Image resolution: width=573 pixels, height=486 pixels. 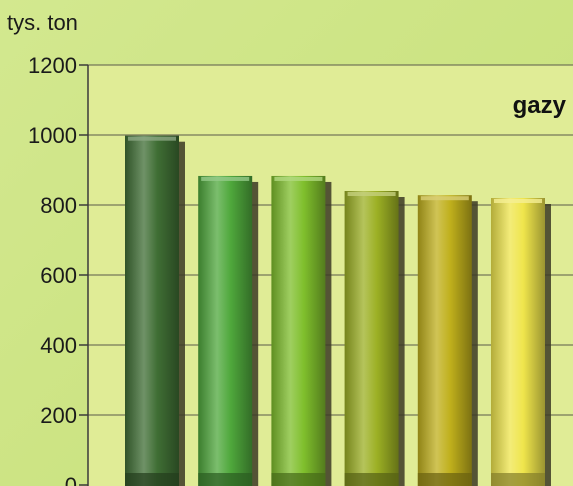 What do you see at coordinates (58, 415) in the screenshot?
I see `y-tick-label: 200` at bounding box center [58, 415].